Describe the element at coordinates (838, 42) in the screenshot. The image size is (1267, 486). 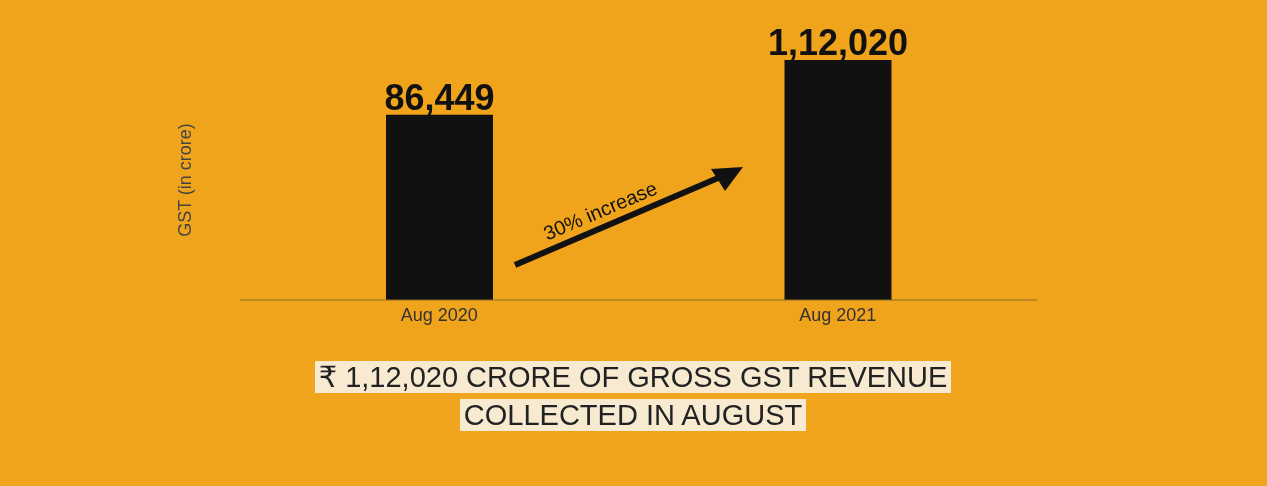
I see `data-label: 1,12,020` at that location.